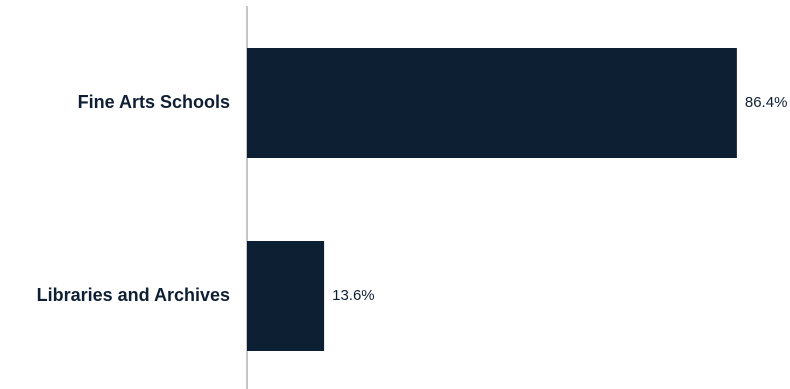  What do you see at coordinates (353, 295) in the screenshot?
I see `value-label-2: 13.6%` at bounding box center [353, 295].